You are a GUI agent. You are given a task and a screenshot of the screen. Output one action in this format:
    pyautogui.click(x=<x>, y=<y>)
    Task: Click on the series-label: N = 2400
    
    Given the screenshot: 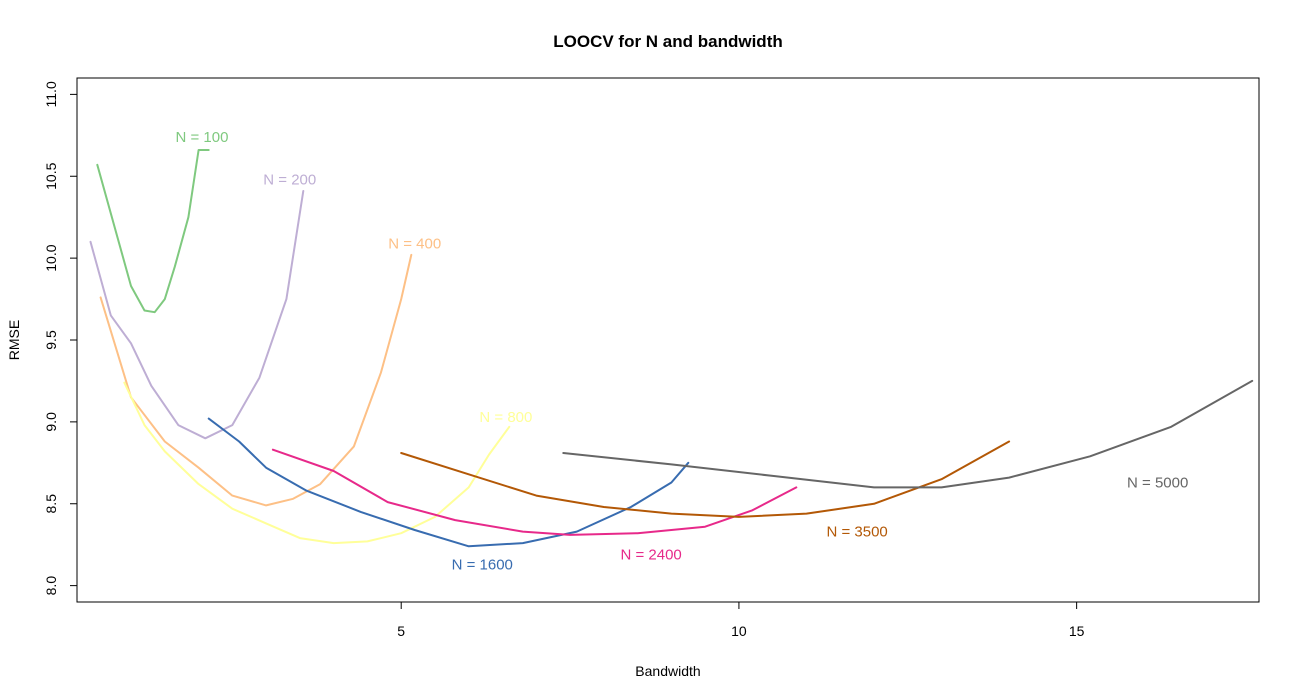 What is the action you would take?
    pyautogui.click(x=650, y=555)
    